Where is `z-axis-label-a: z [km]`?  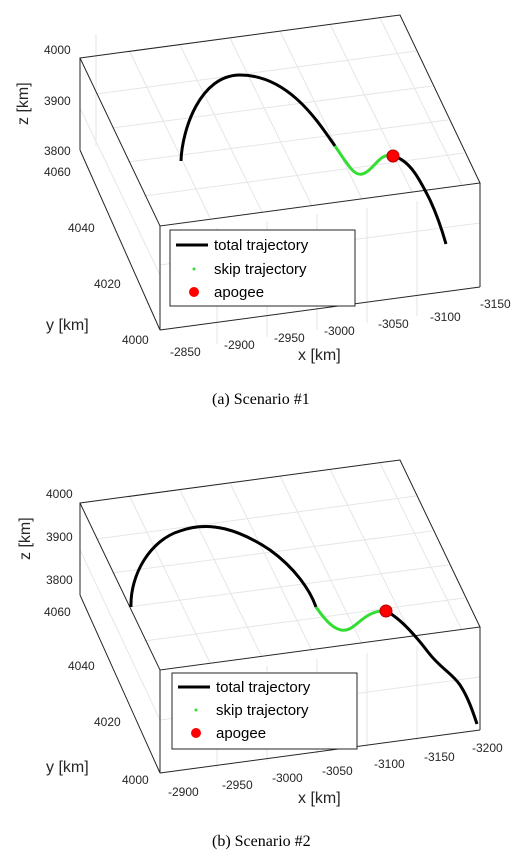 z-axis-label-a: z [km] is located at coordinates (23, 103).